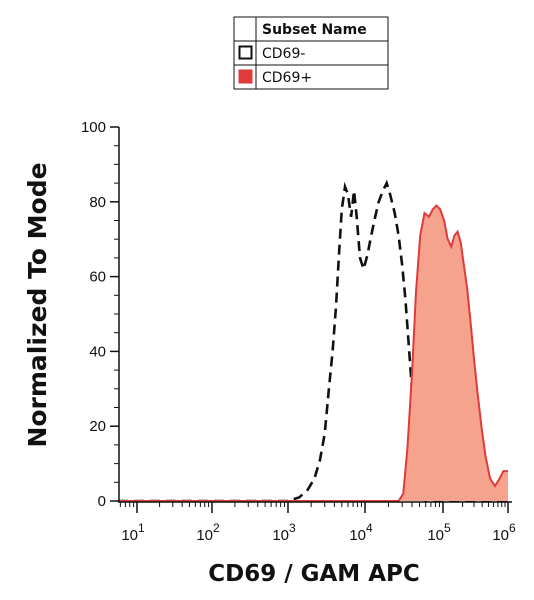  Describe the element at coordinates (361, 532) in the screenshot. I see `x-tick-label: 10⁴` at that location.